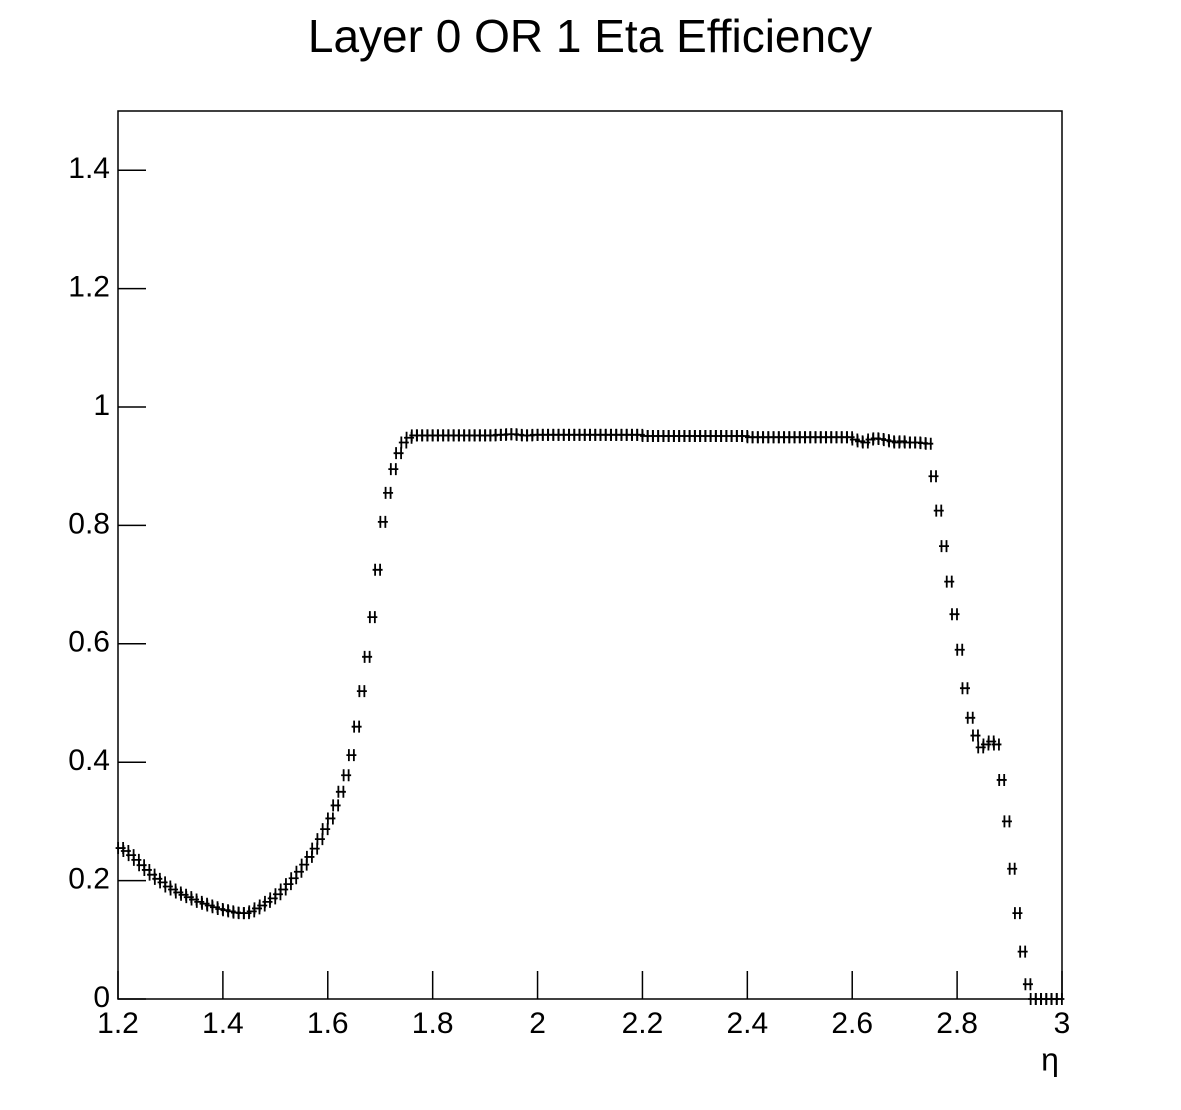 This screenshot has width=1181, height=1110. What do you see at coordinates (537, 1023) in the screenshot?
I see `x-tick-label: 2` at bounding box center [537, 1023].